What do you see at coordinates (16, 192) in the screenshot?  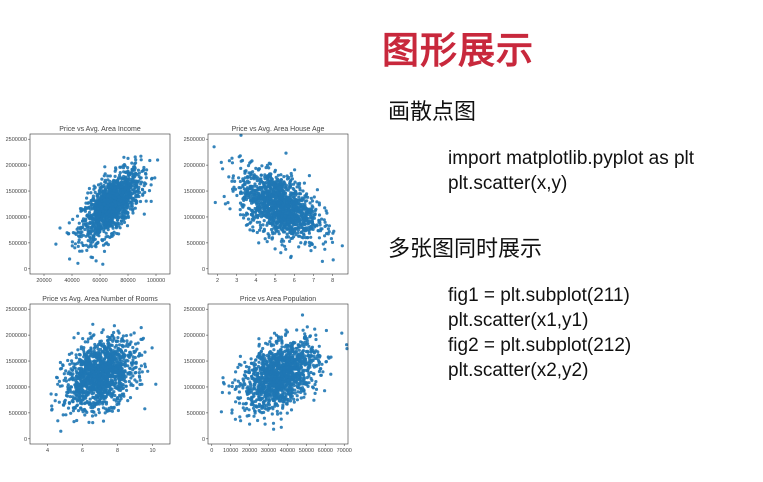 I see `y-tick-label: 1500000` at bounding box center [16, 192].